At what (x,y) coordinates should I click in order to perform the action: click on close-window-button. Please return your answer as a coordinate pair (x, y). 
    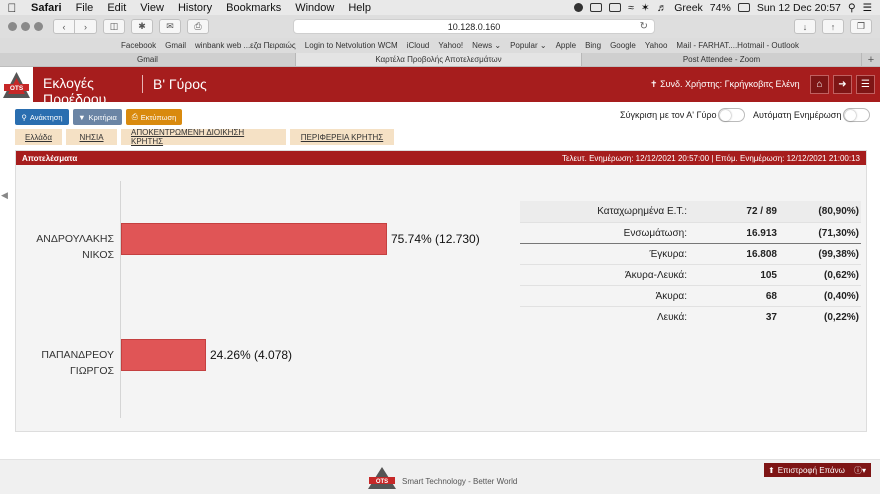
    Looking at the image, I should click on (12, 26).